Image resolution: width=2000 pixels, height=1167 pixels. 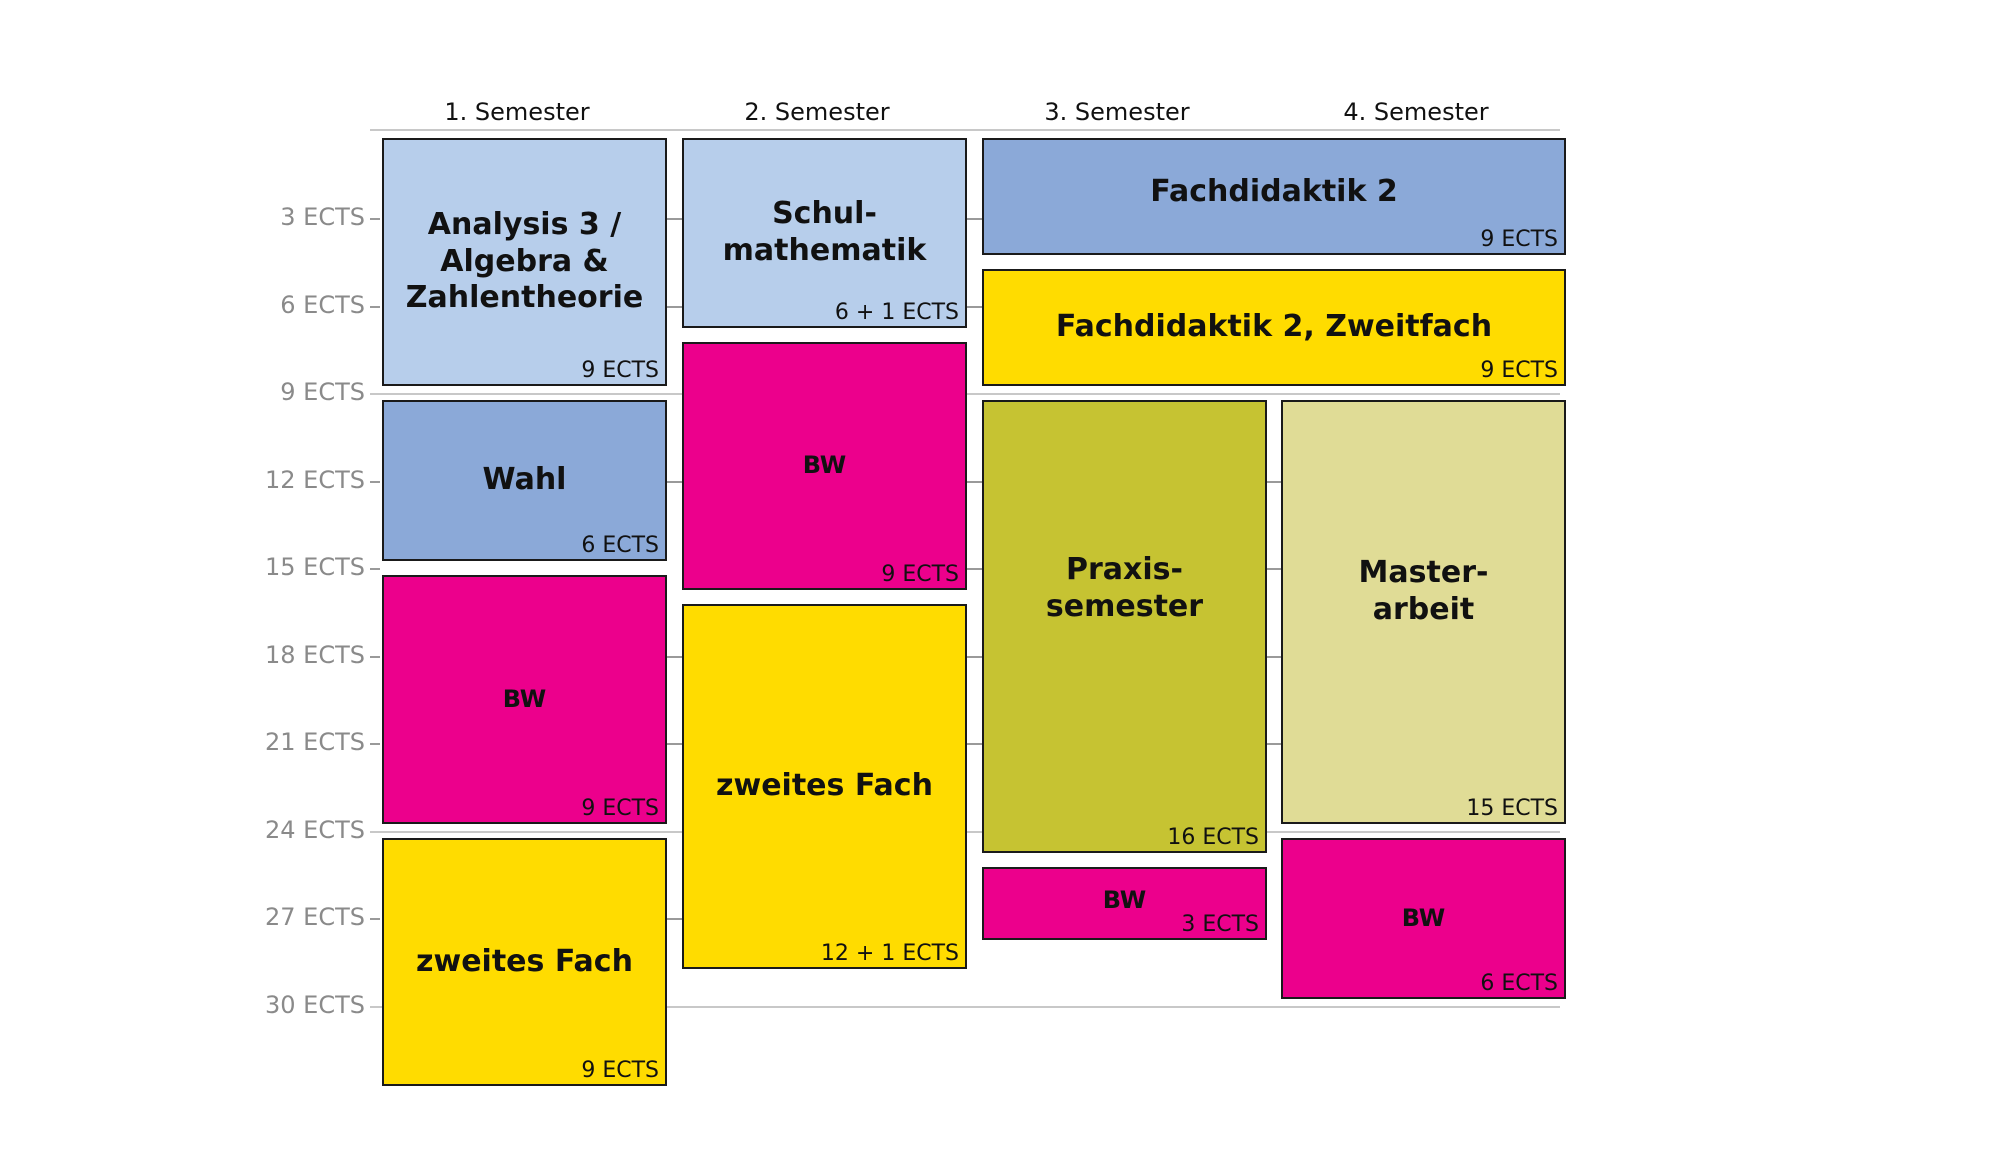 I want to click on y-label-6: 6 ECTS, so click(x=322, y=305).